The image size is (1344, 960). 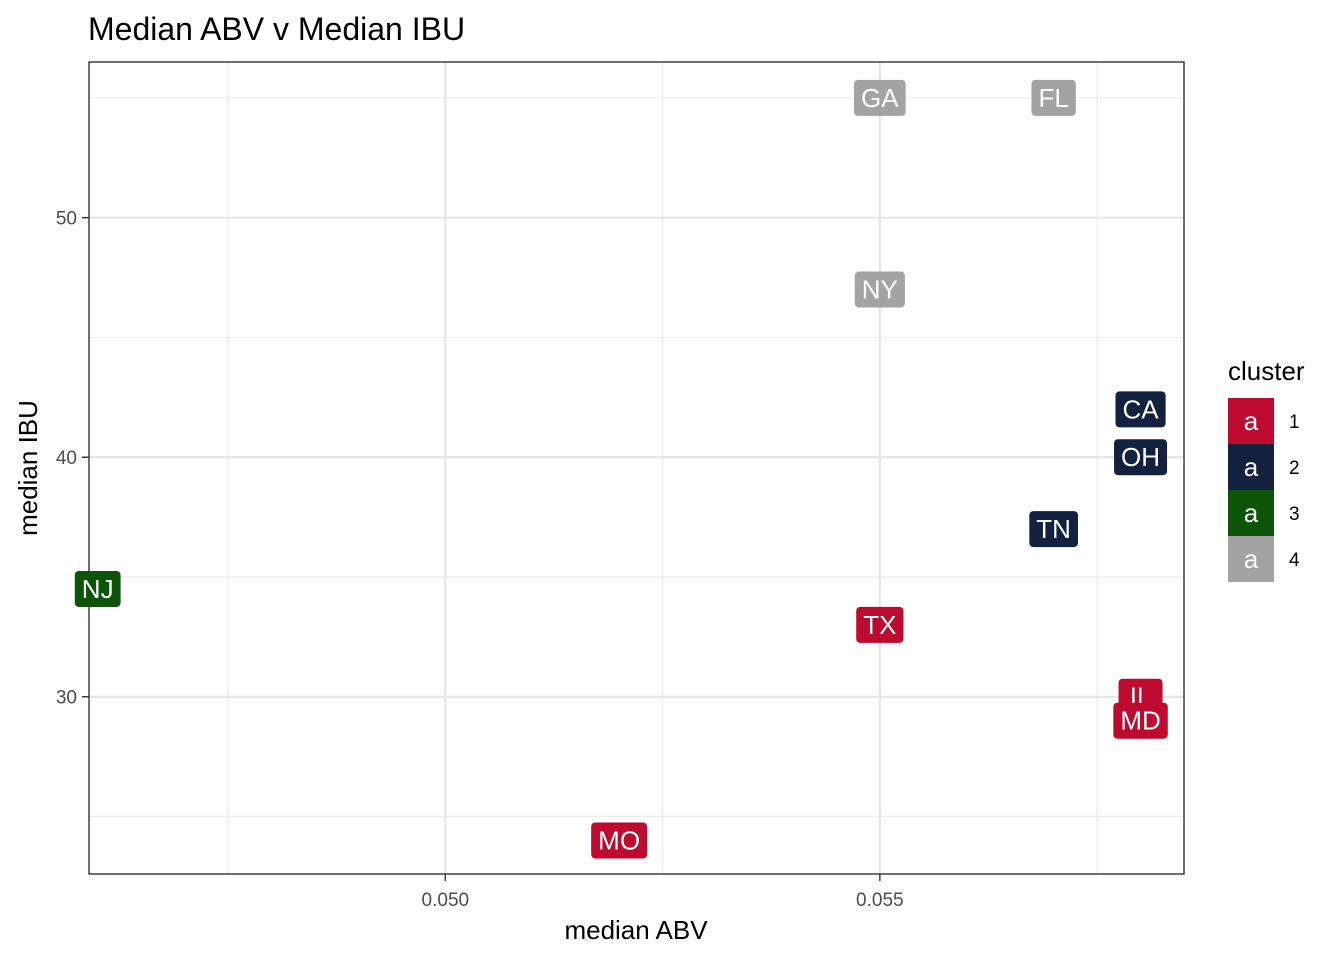 What do you see at coordinates (66, 458) in the screenshot?
I see `y-tick-label: 40` at bounding box center [66, 458].